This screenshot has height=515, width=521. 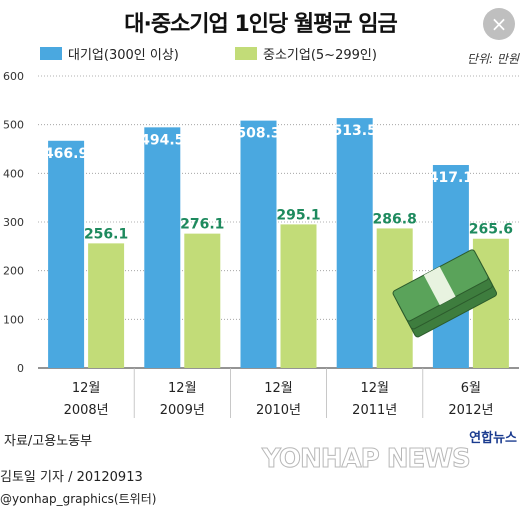 I want to click on legend-label-large: 대기업(300인 이상), so click(x=123, y=55).